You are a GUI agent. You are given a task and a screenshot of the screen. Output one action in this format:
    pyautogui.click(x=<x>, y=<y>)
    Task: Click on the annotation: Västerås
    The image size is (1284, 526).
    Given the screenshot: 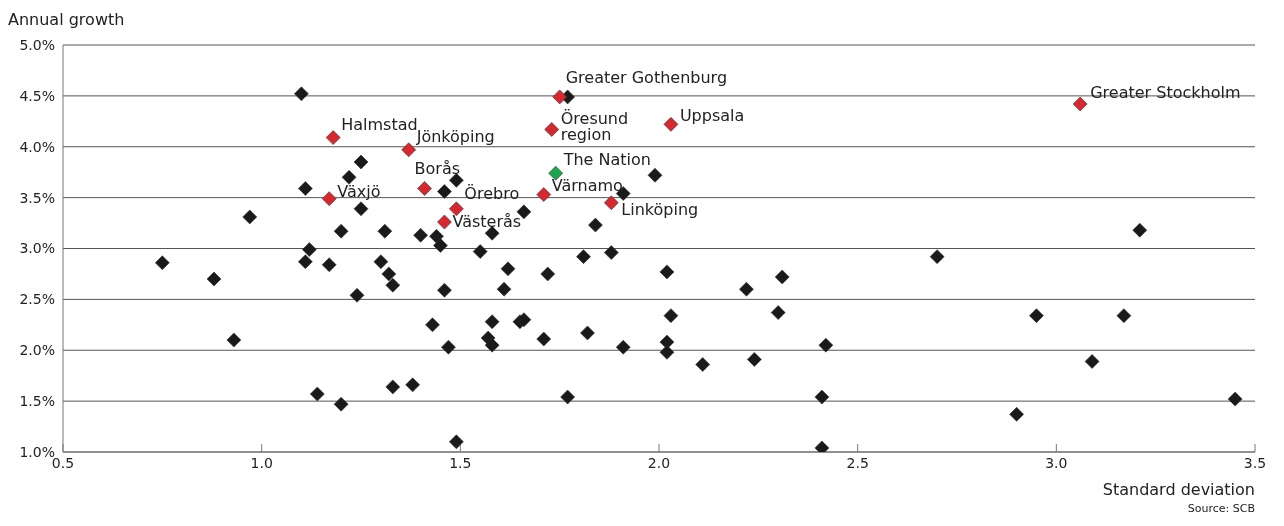 What is the action you would take?
    pyautogui.click(x=487, y=222)
    